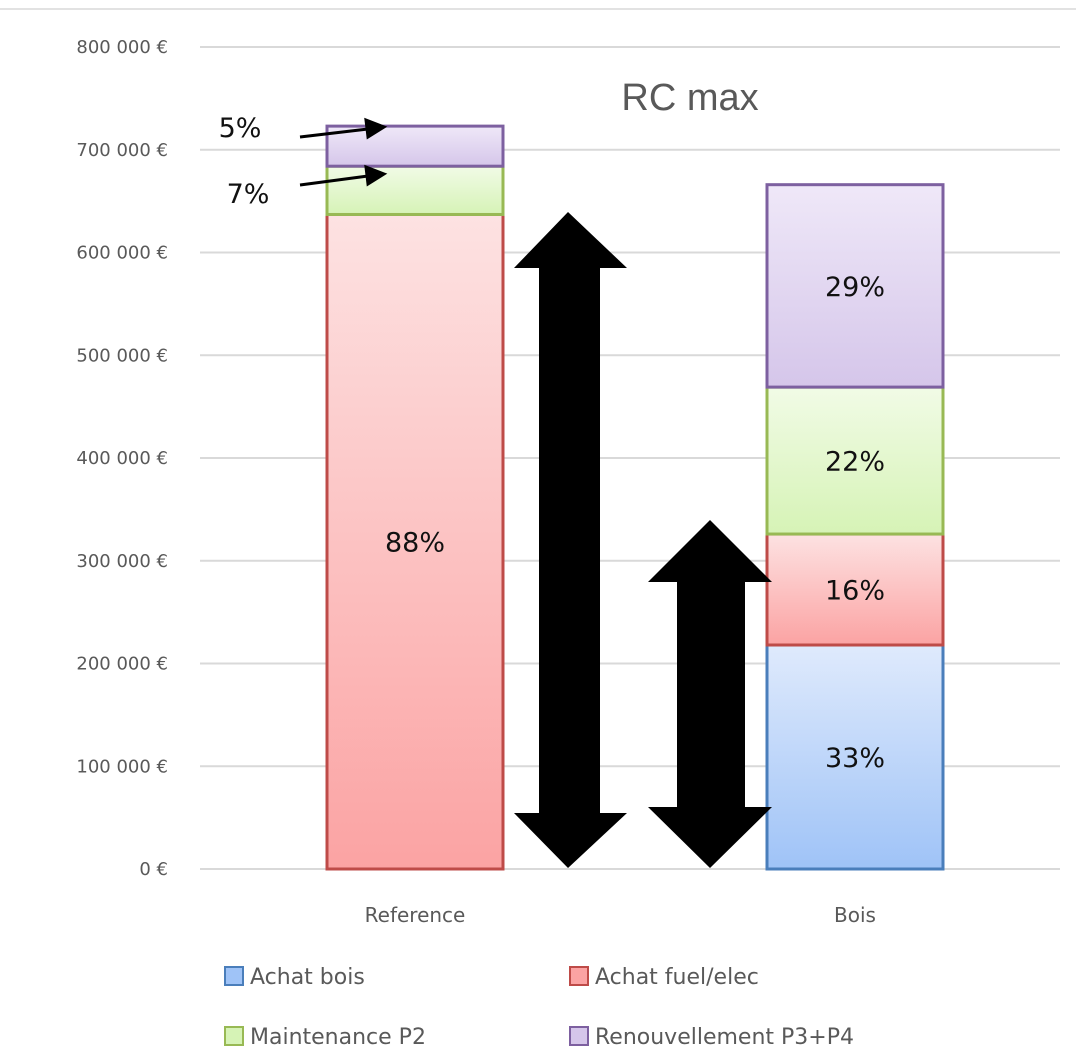 The width and height of the screenshot is (1076, 1062). I want to click on data-label: 29%, so click(855, 287).